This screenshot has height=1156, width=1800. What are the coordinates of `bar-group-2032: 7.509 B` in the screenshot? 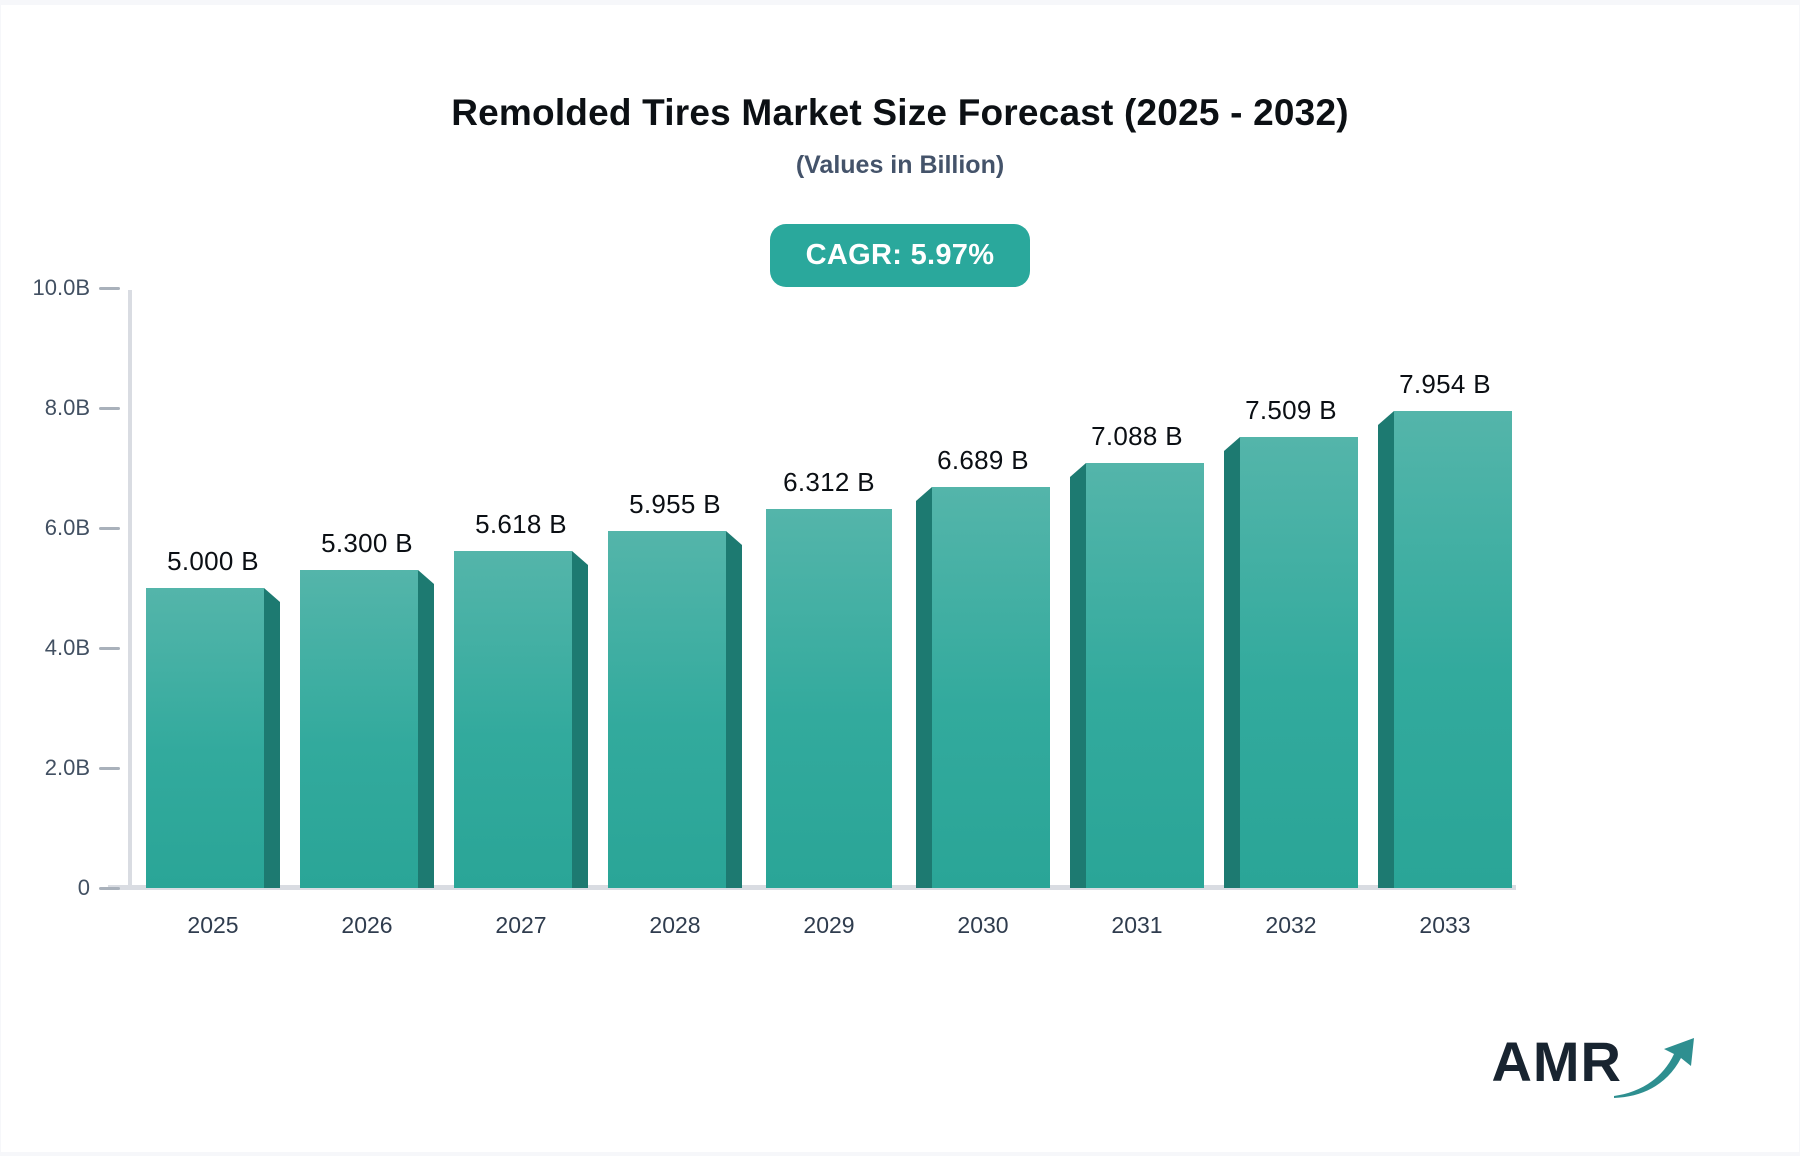 It's located at (1291, 444).